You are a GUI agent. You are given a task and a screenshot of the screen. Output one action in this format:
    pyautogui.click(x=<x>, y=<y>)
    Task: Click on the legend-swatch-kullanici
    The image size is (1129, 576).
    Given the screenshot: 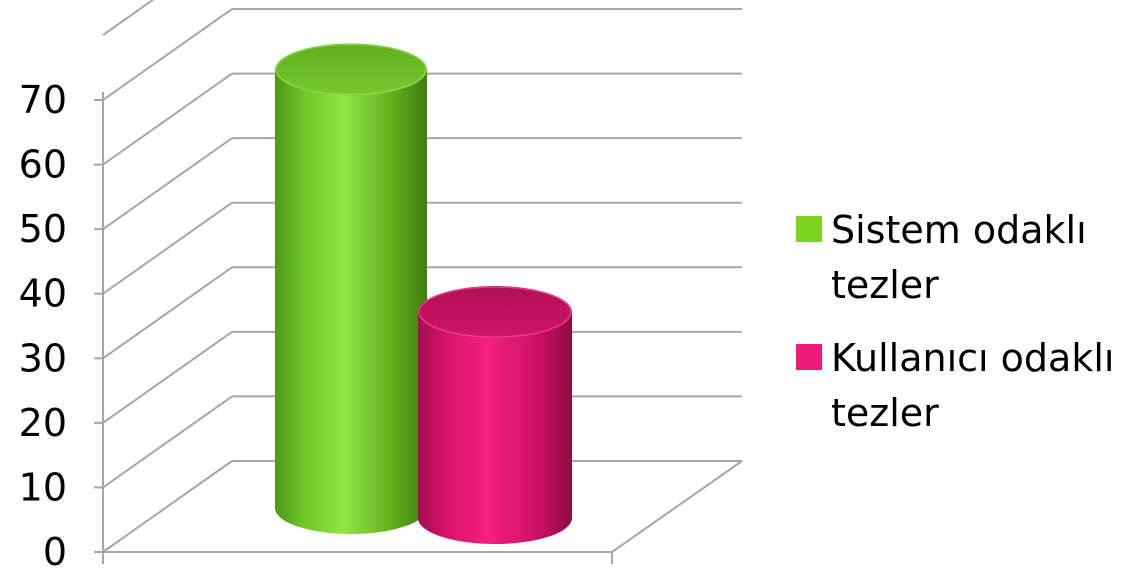 What is the action you would take?
    pyautogui.click(x=809, y=357)
    